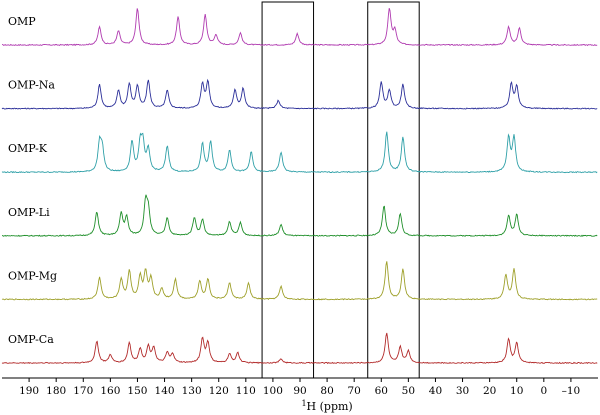  I want to click on x-tick-label: 110, so click(246, 391).